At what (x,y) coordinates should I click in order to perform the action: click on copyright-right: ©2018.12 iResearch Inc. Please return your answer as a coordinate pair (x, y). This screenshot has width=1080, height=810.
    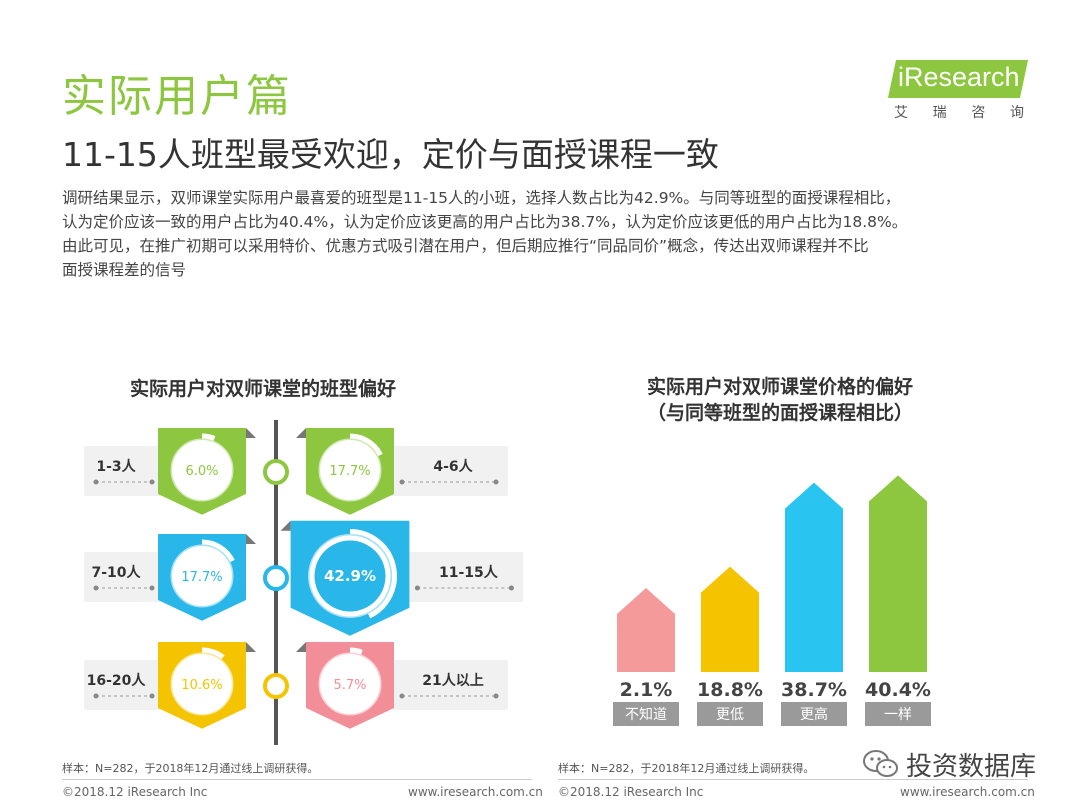
    Looking at the image, I should click on (631, 792).